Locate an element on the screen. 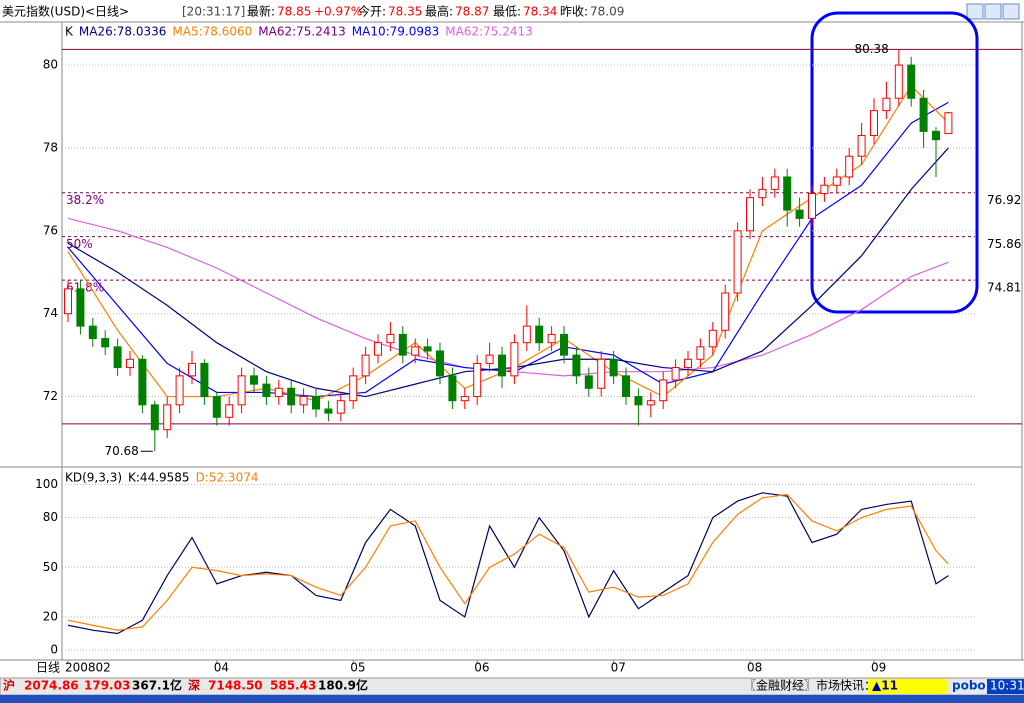 The width and height of the screenshot is (1024, 703). x-tick-label: 08 is located at coordinates (754, 668).